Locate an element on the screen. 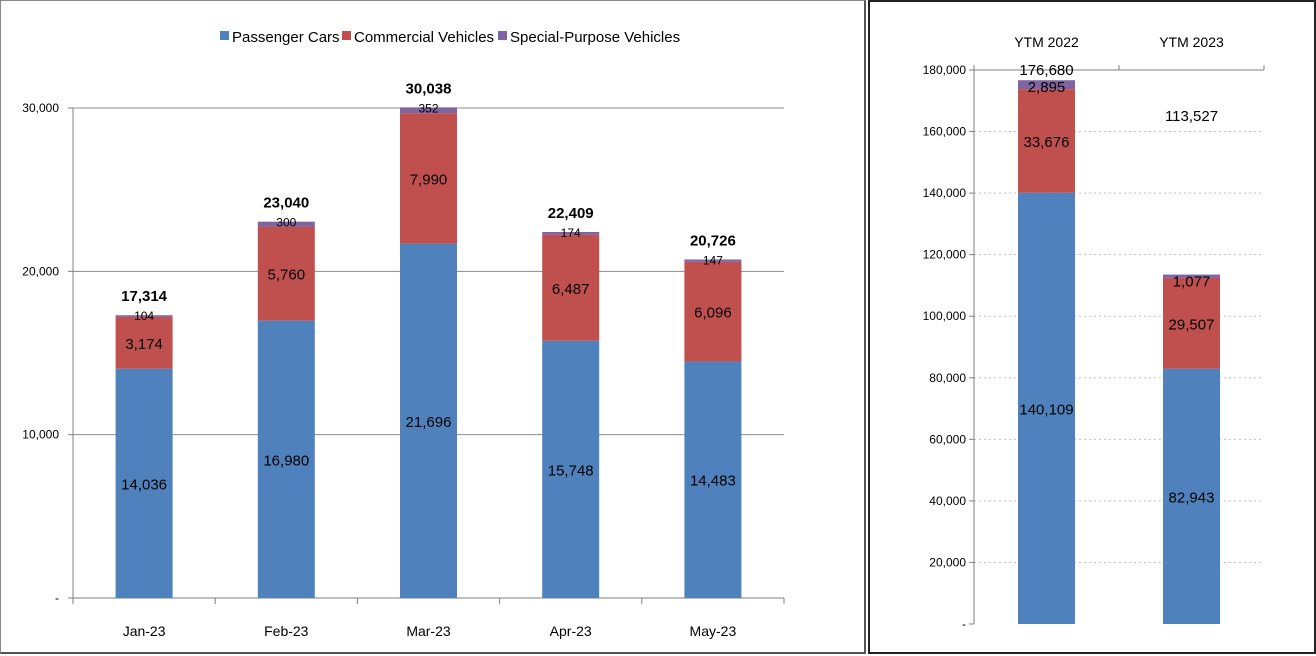 The image size is (1316, 656). x-category-label: YTM 2023 is located at coordinates (1191, 42).